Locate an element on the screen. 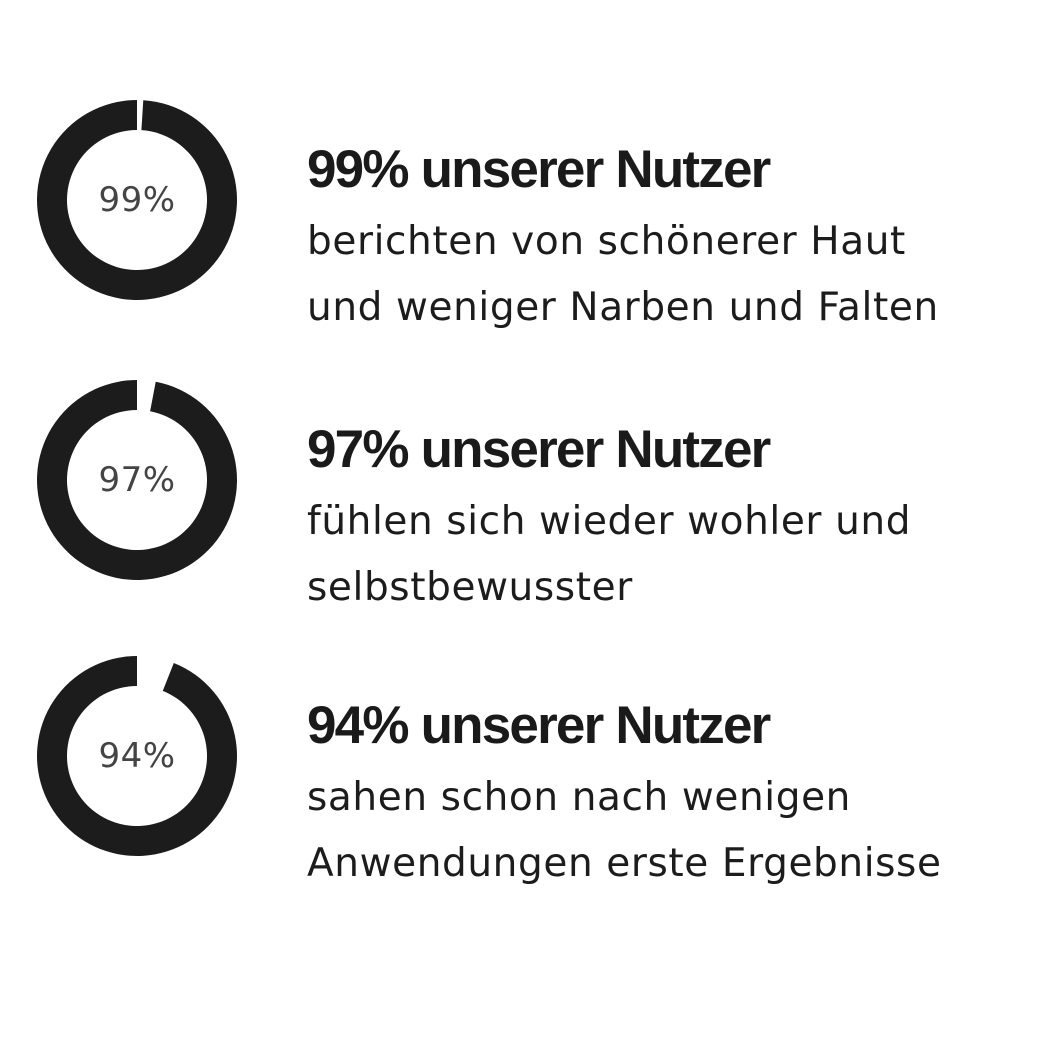 The image size is (1063, 1063). donut-center-label-1: 99% is located at coordinates (137, 200).